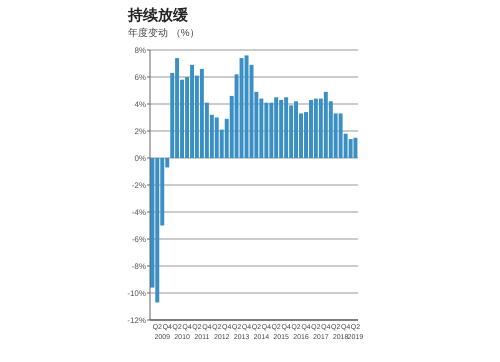 The image size is (500, 362). I want to click on y-tick-label: 0%, so click(140, 158).